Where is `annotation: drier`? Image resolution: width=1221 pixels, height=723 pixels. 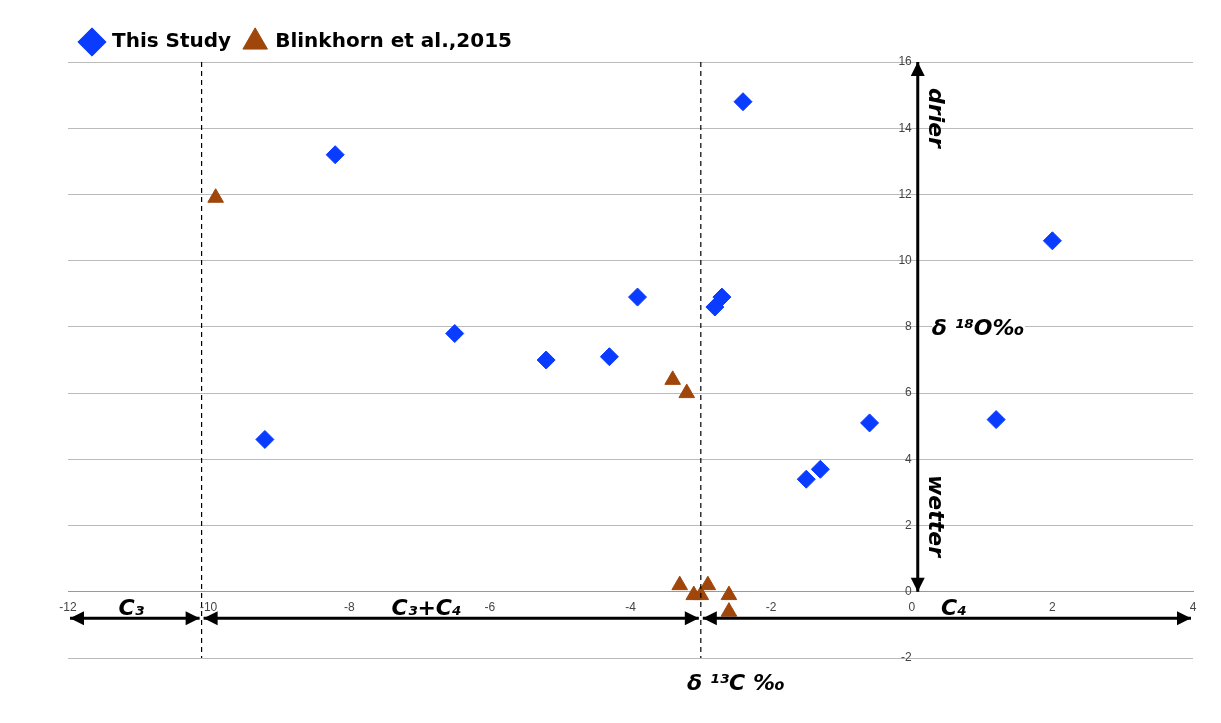 annotation: drier is located at coordinates (936, 118).